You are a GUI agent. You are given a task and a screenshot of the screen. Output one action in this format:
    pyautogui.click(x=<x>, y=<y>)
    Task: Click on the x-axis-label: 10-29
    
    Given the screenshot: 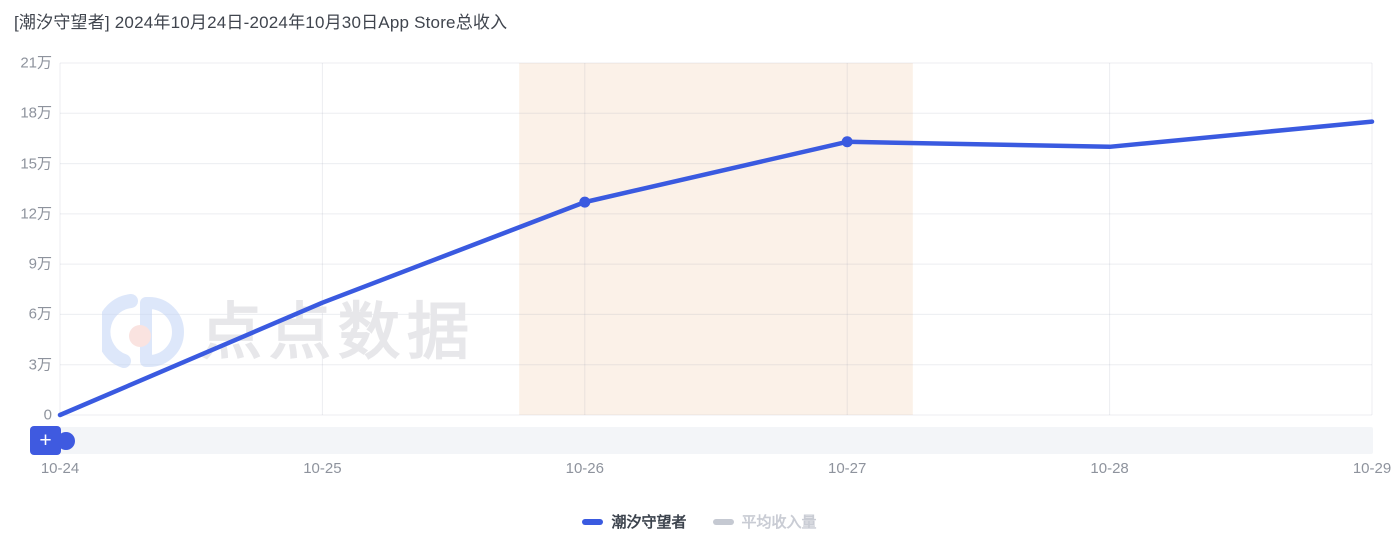 What is the action you would take?
    pyautogui.click(x=1372, y=468)
    